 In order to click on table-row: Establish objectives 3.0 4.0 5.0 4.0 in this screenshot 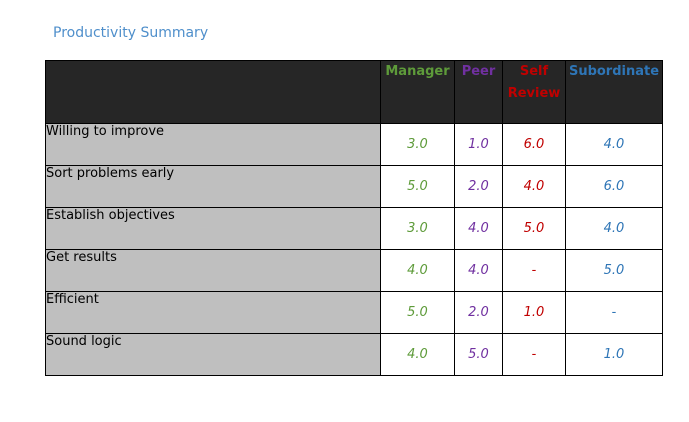, I will do `click(354, 228)`.